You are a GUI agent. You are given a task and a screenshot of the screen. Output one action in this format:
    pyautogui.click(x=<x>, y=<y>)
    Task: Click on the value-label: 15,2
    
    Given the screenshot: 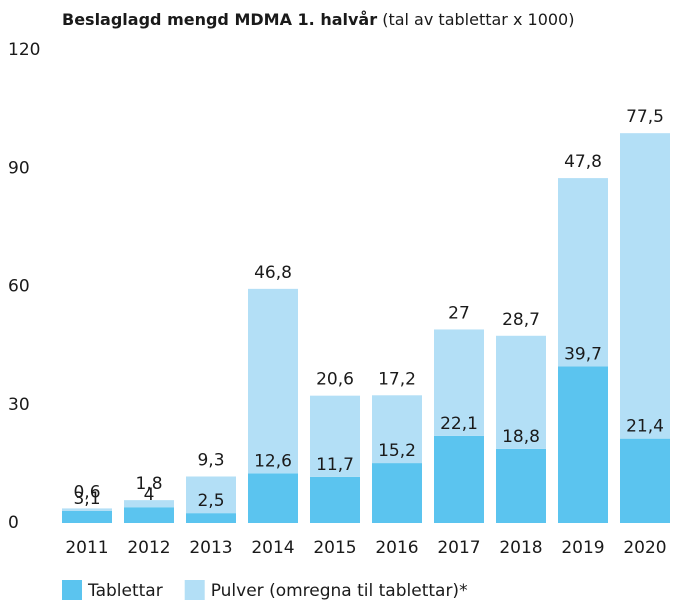 What is the action you would take?
    pyautogui.click(x=397, y=451)
    